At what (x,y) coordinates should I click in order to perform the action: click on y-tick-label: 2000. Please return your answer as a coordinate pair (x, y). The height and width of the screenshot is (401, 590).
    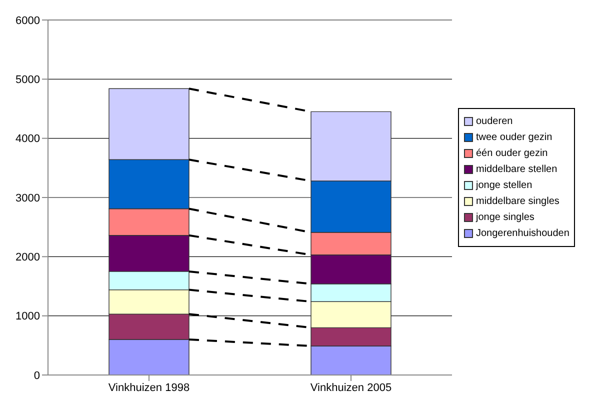
    Looking at the image, I should click on (28, 258).